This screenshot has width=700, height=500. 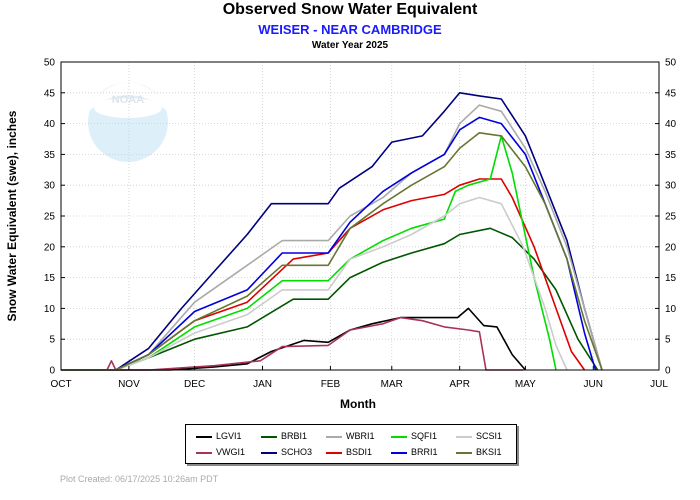 I want to click on y-tick-label-right: 0, so click(x=668, y=371).